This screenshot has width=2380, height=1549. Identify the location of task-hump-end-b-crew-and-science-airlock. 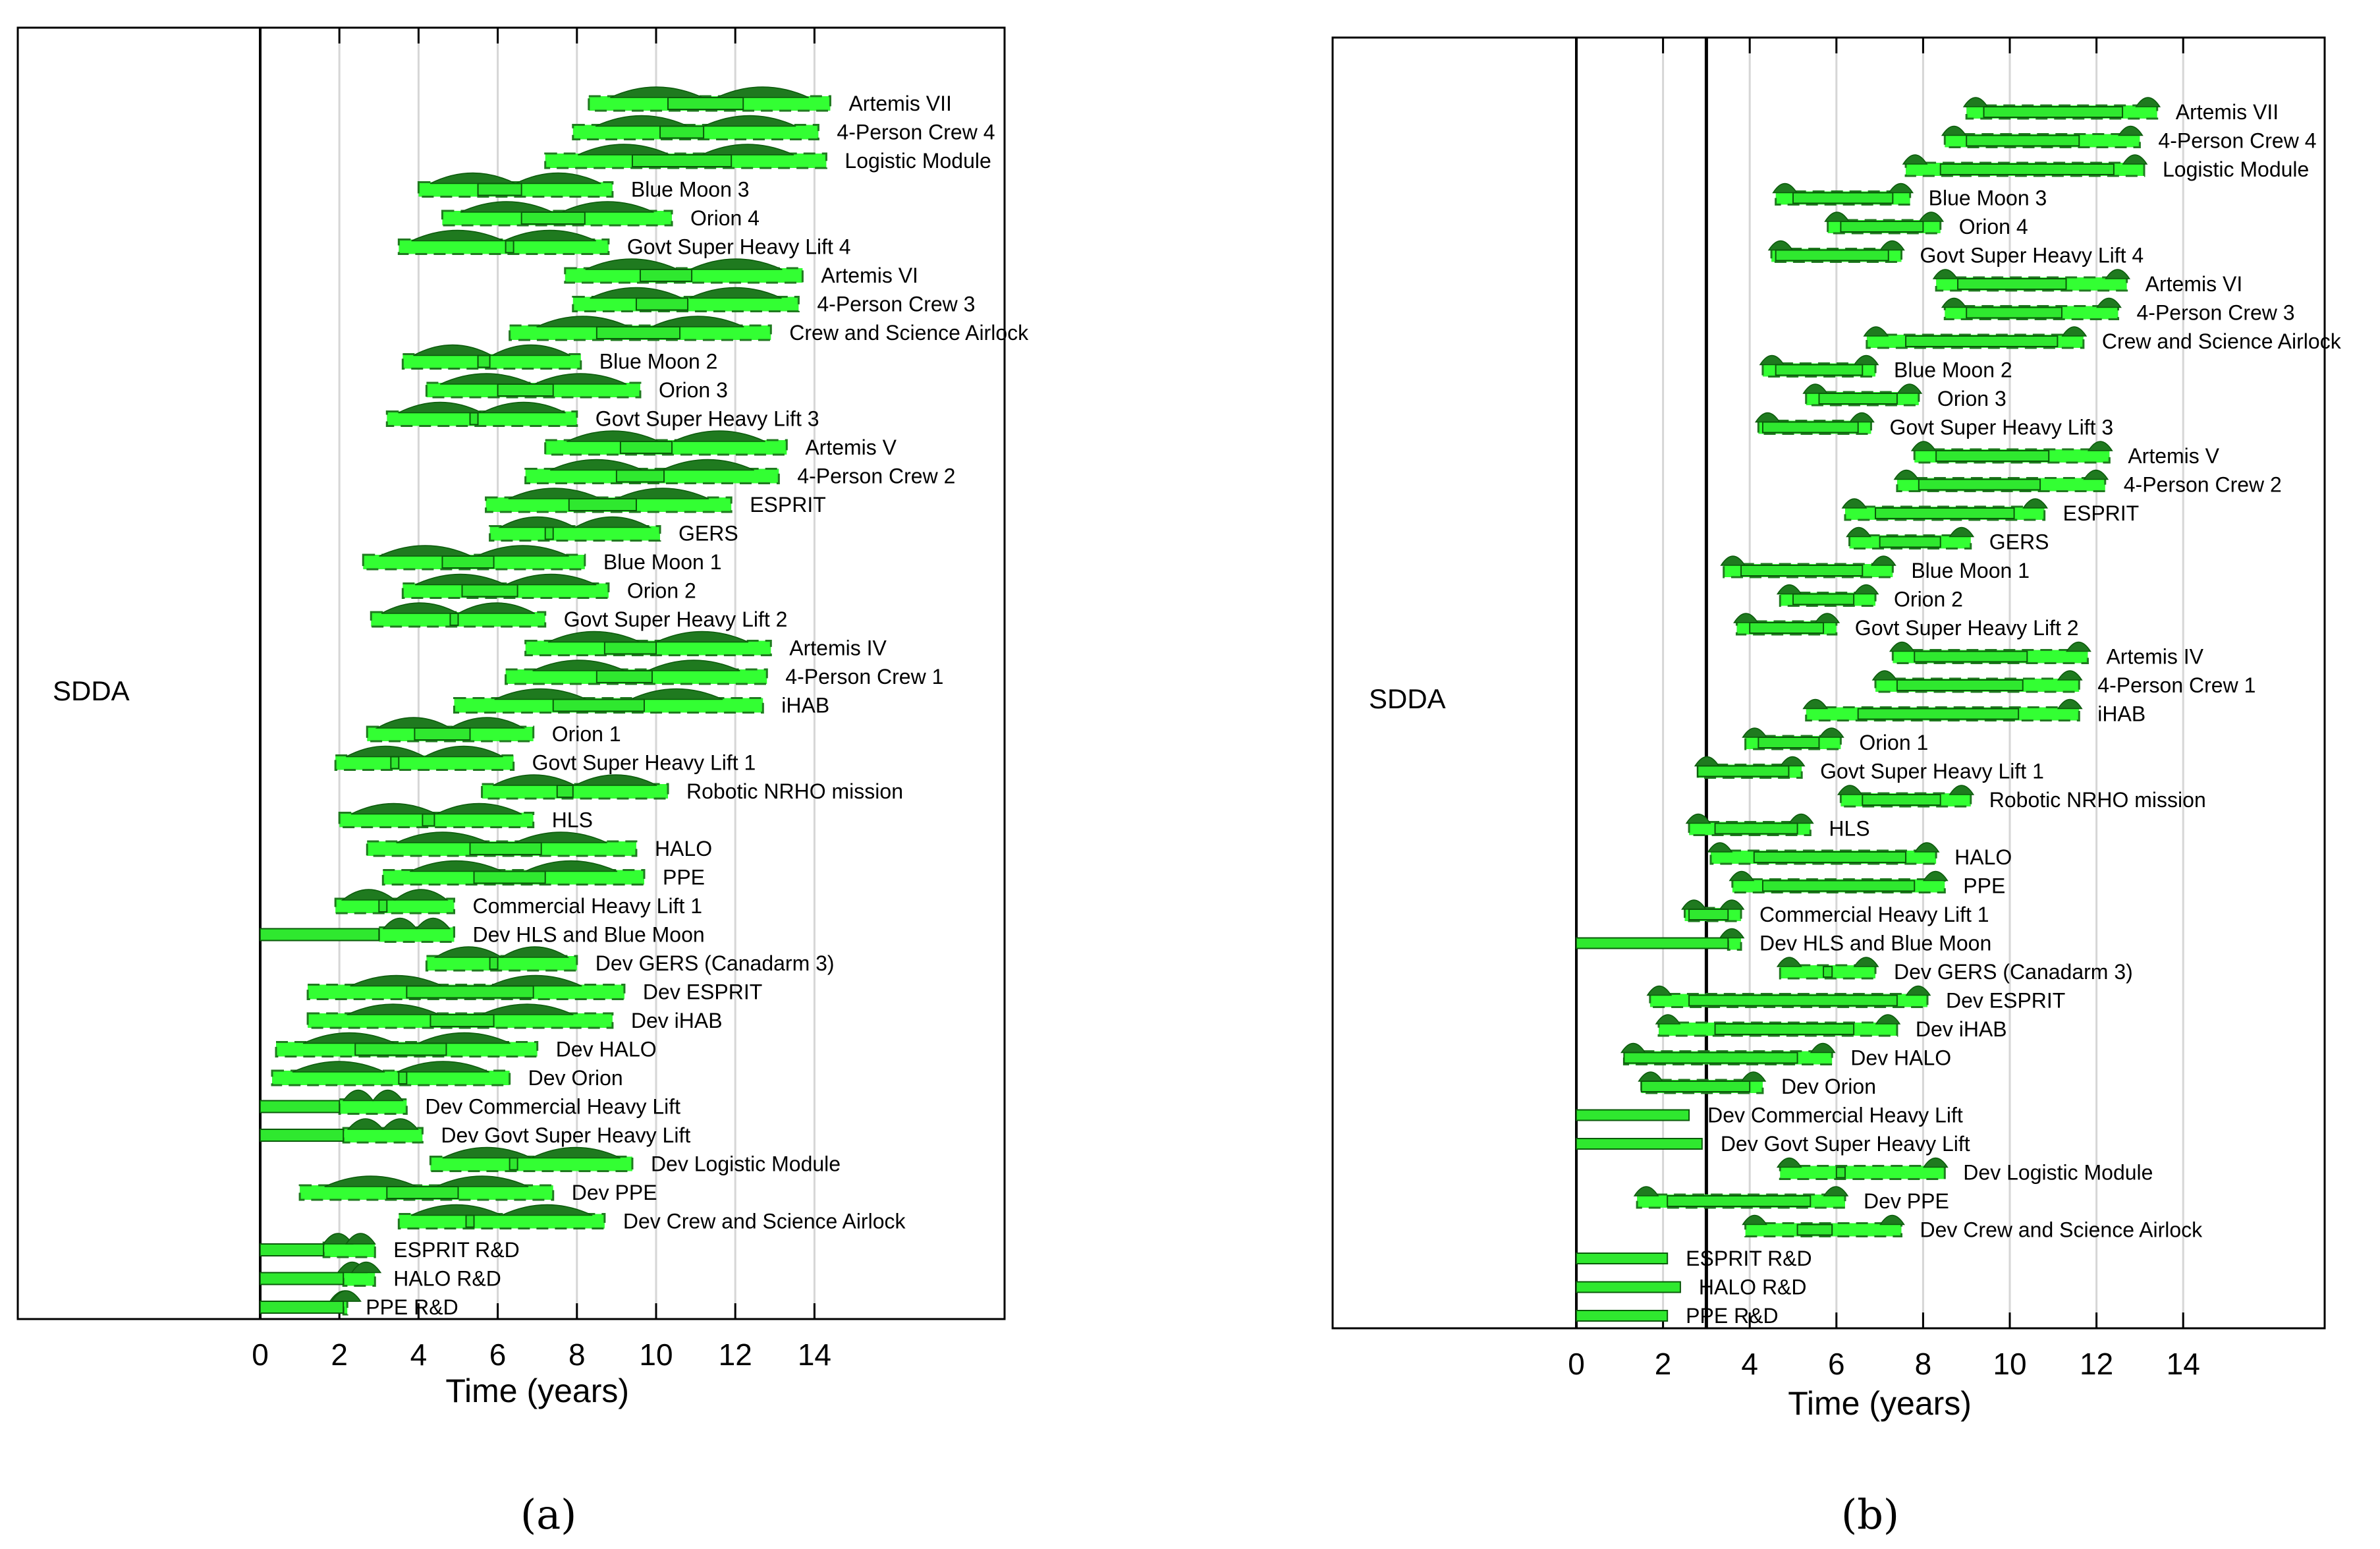
(2074, 331).